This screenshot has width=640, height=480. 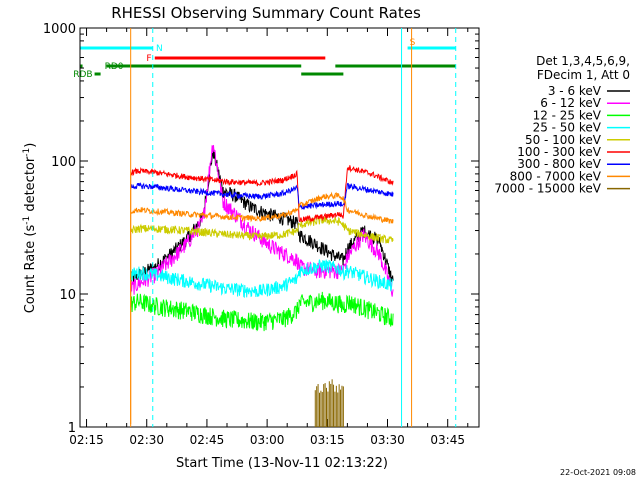 What do you see at coordinates (547, 189) in the screenshot?
I see `legend-item-label: 7000 - 15000 keV` at bounding box center [547, 189].